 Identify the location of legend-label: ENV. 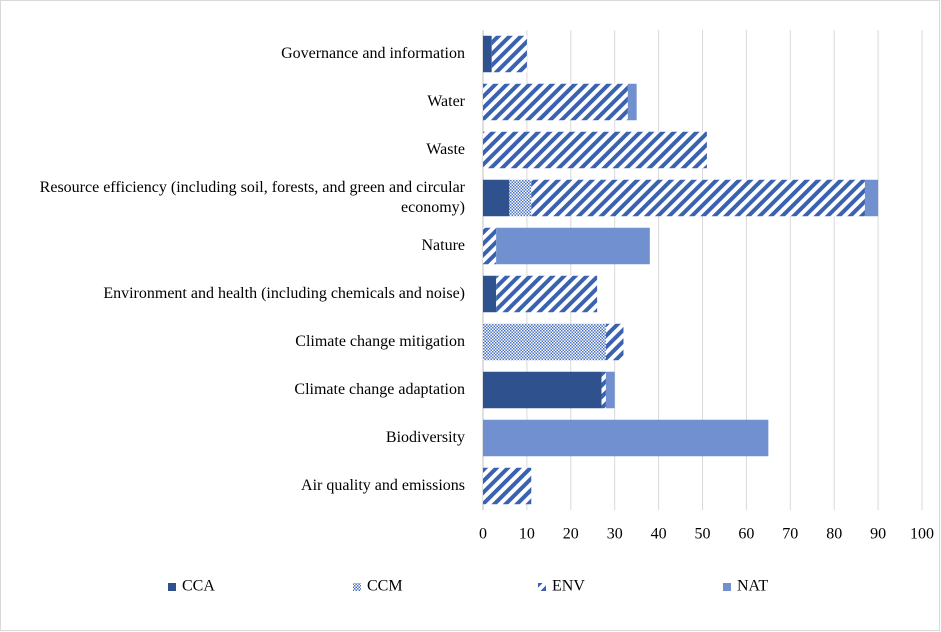
(568, 586).